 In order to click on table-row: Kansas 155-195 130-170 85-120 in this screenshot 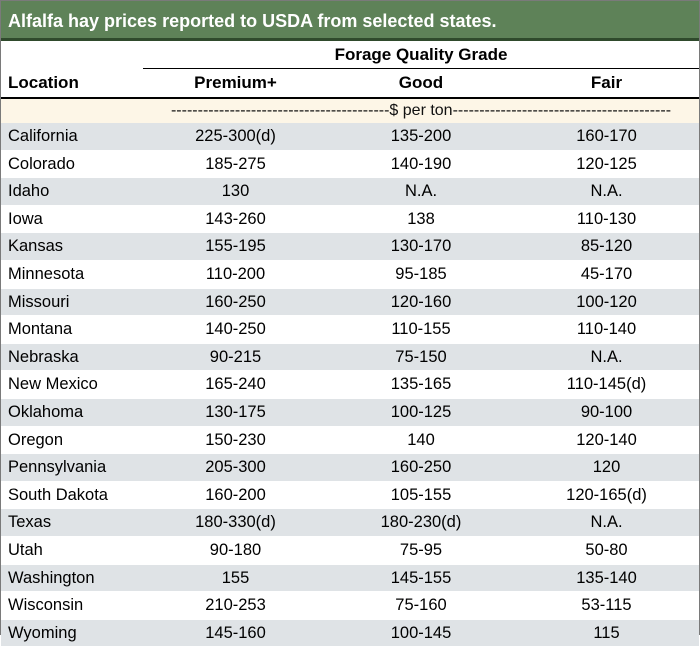, I will do `click(350, 246)`.